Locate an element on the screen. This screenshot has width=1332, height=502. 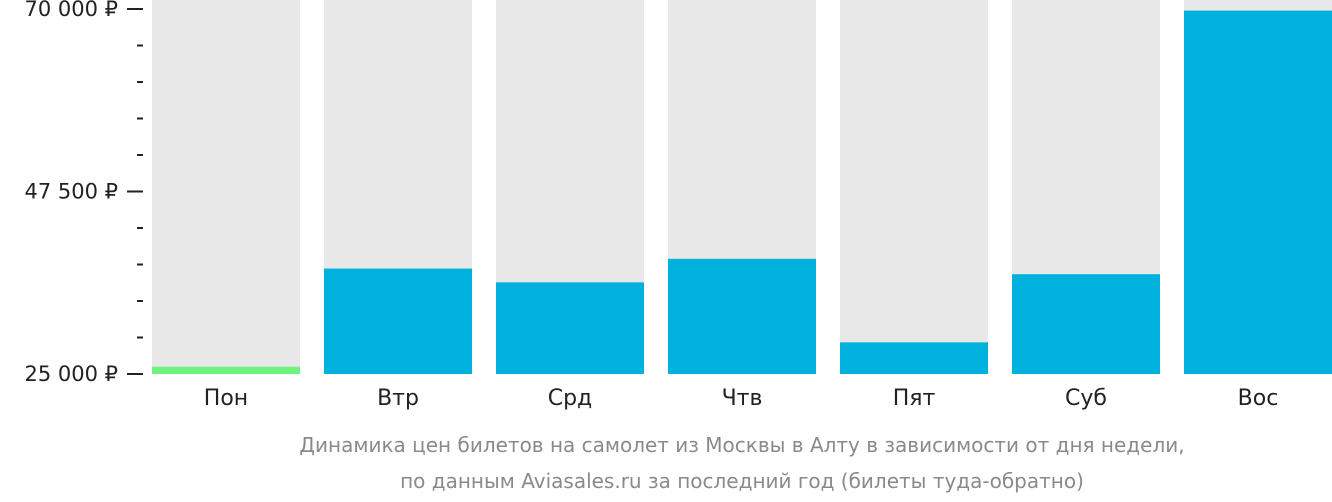
x-tick-label: Вос is located at coordinates (1258, 398).